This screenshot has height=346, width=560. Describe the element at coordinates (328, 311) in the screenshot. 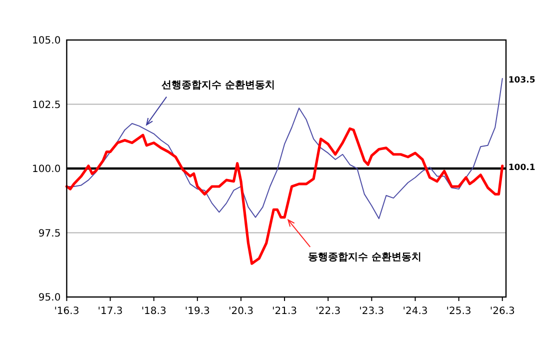

I see `x-tick-label: '22.3` at that location.